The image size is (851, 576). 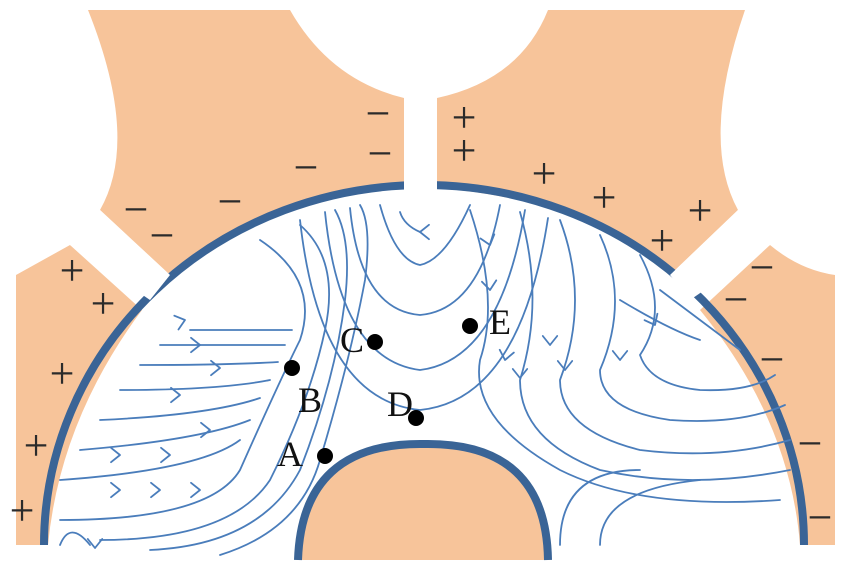 I want to click on point-a-dot, so click(x=325, y=456).